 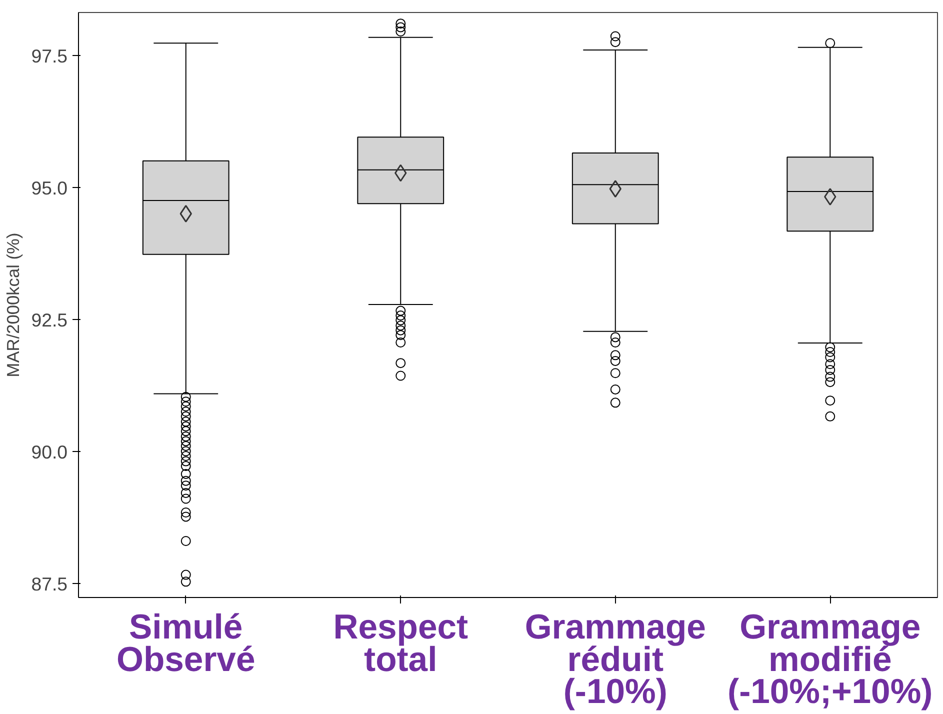 What do you see at coordinates (615, 660) in the screenshot?
I see `x-tick-label: Grammage réduit (-10%)` at bounding box center [615, 660].